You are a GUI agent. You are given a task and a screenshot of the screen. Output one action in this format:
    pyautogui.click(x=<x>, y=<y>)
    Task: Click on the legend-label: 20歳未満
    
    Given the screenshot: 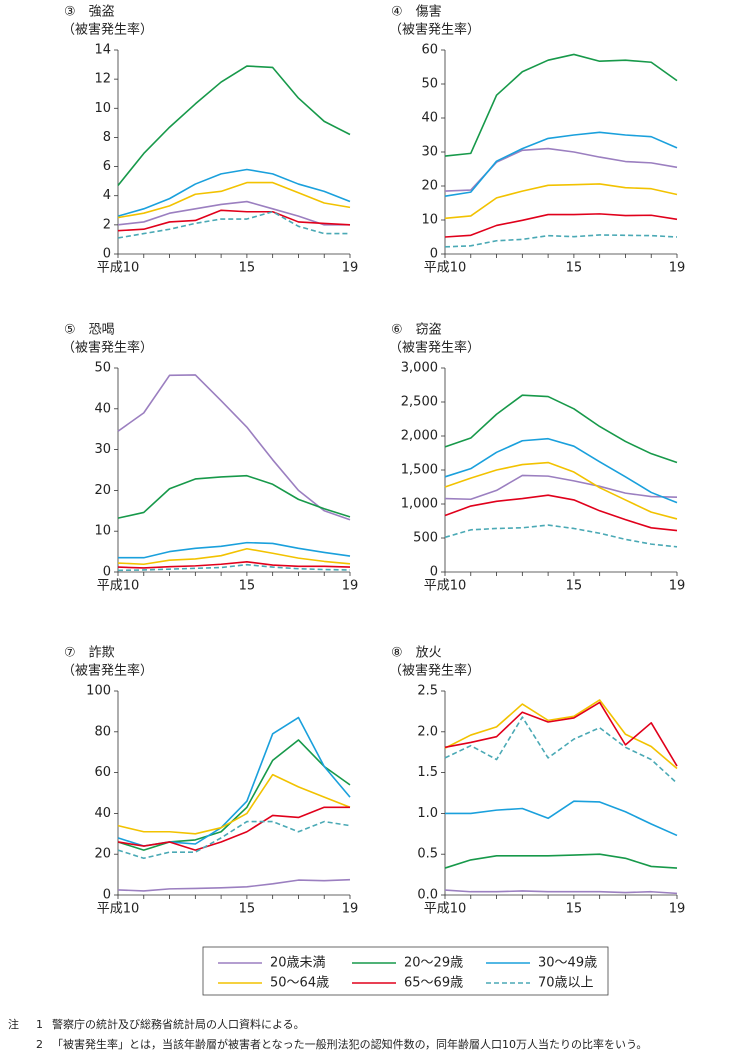 What is the action you would take?
    pyautogui.click(x=298, y=963)
    